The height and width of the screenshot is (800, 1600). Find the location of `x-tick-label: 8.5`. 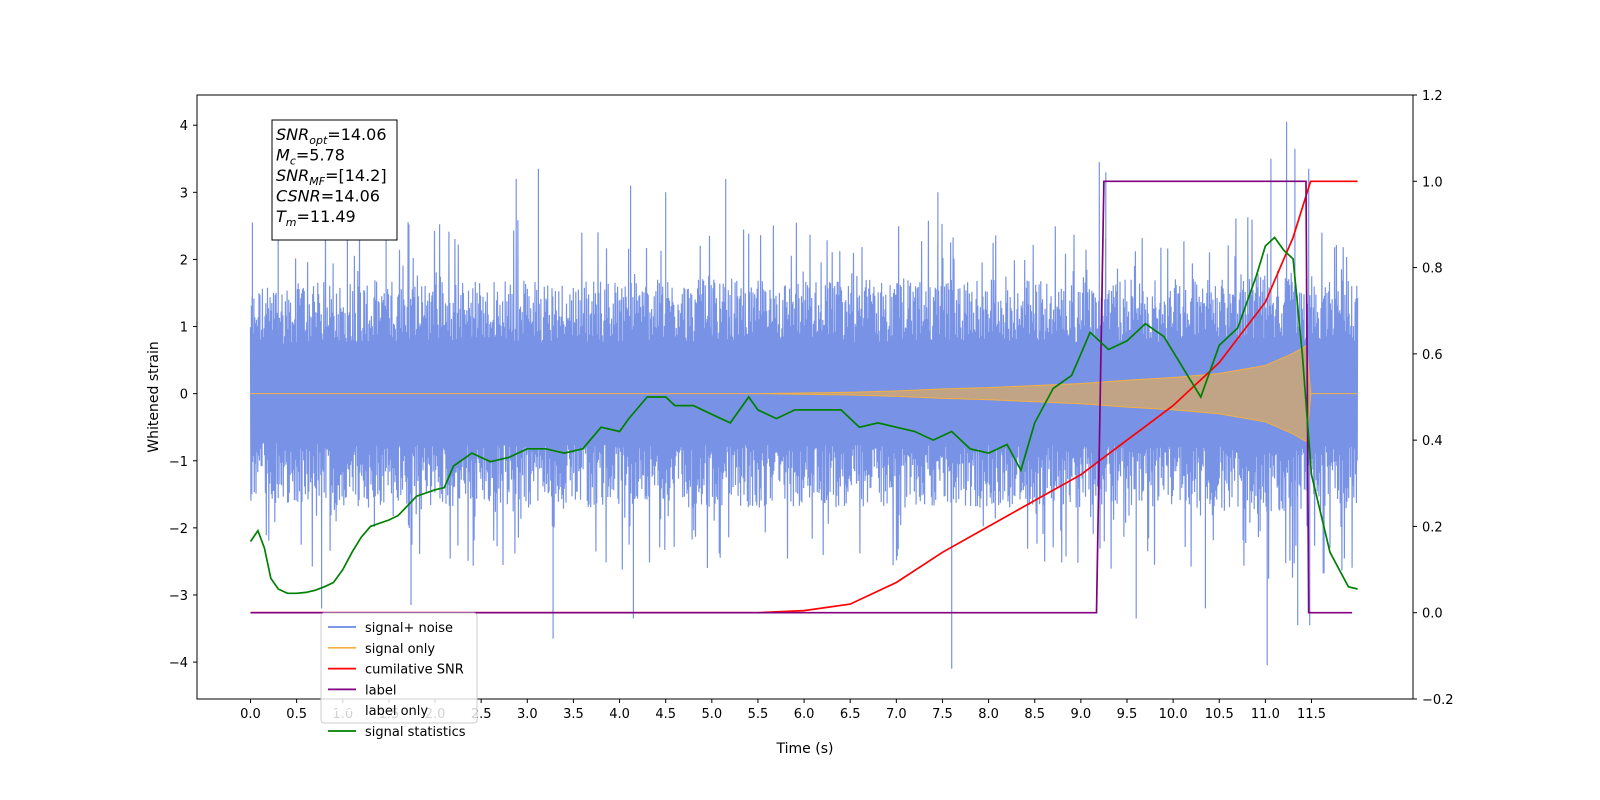

x-tick-label: 8.5 is located at coordinates (1034, 714).